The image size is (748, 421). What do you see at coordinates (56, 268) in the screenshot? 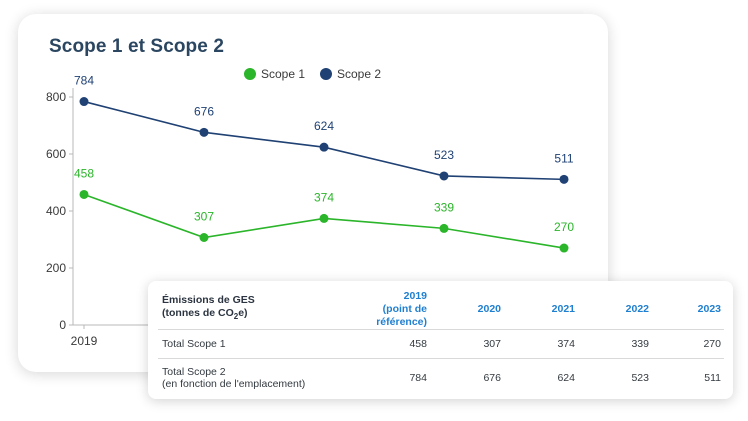
I see `y-tick-label: 200` at bounding box center [56, 268].